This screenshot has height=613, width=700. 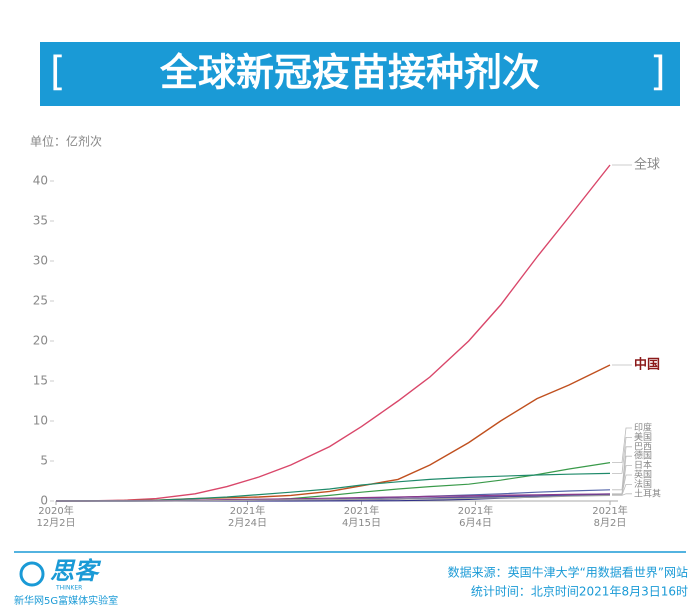 What do you see at coordinates (643, 428) in the screenshot?
I see `series-label: 印度` at bounding box center [643, 428].